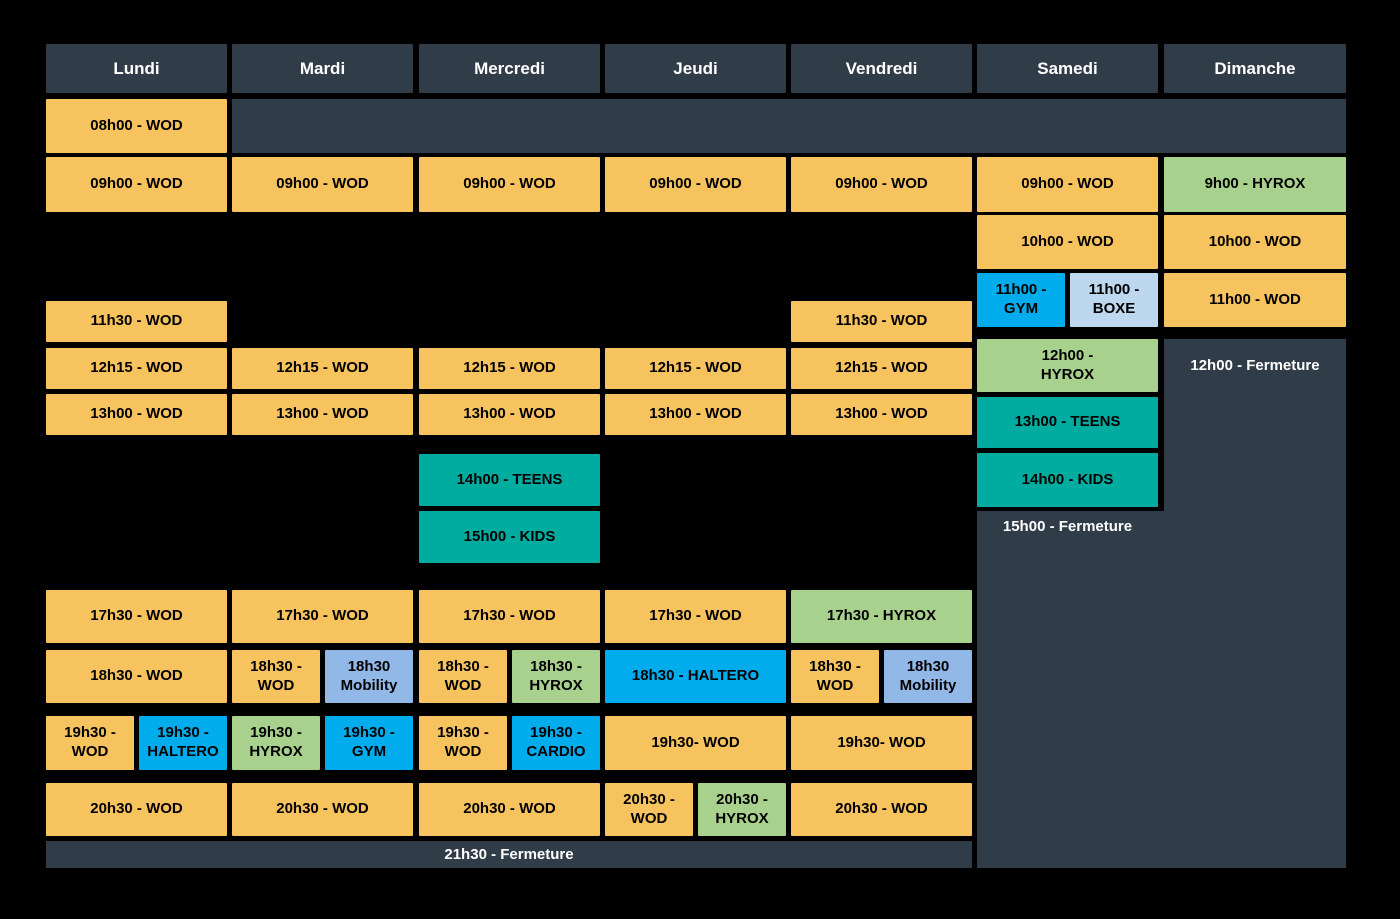 The image size is (1400, 919). What do you see at coordinates (136, 616) in the screenshot?
I see `cell-lun-17h30-wod: 17h30 - WOD` at bounding box center [136, 616].